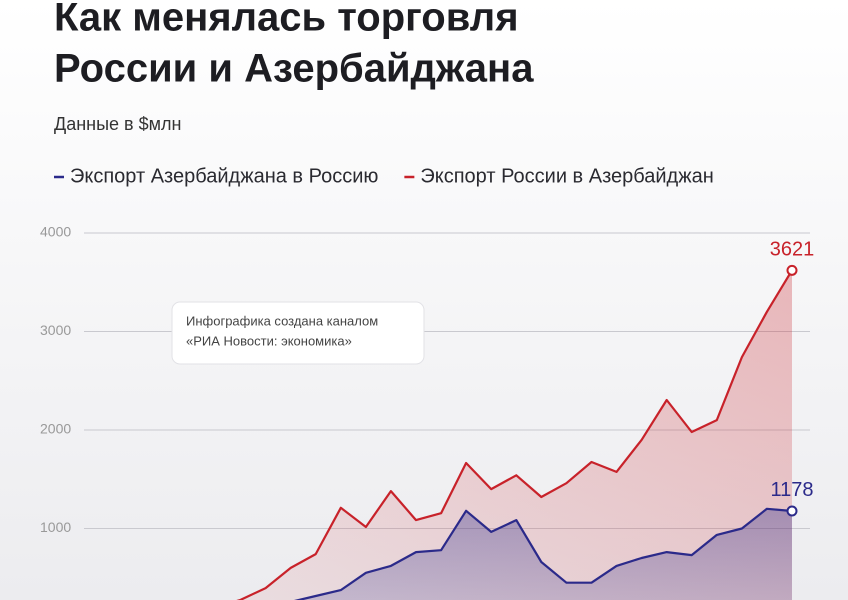  I want to click on legend-label: Экспорт России в Азербайджан, so click(566, 176).